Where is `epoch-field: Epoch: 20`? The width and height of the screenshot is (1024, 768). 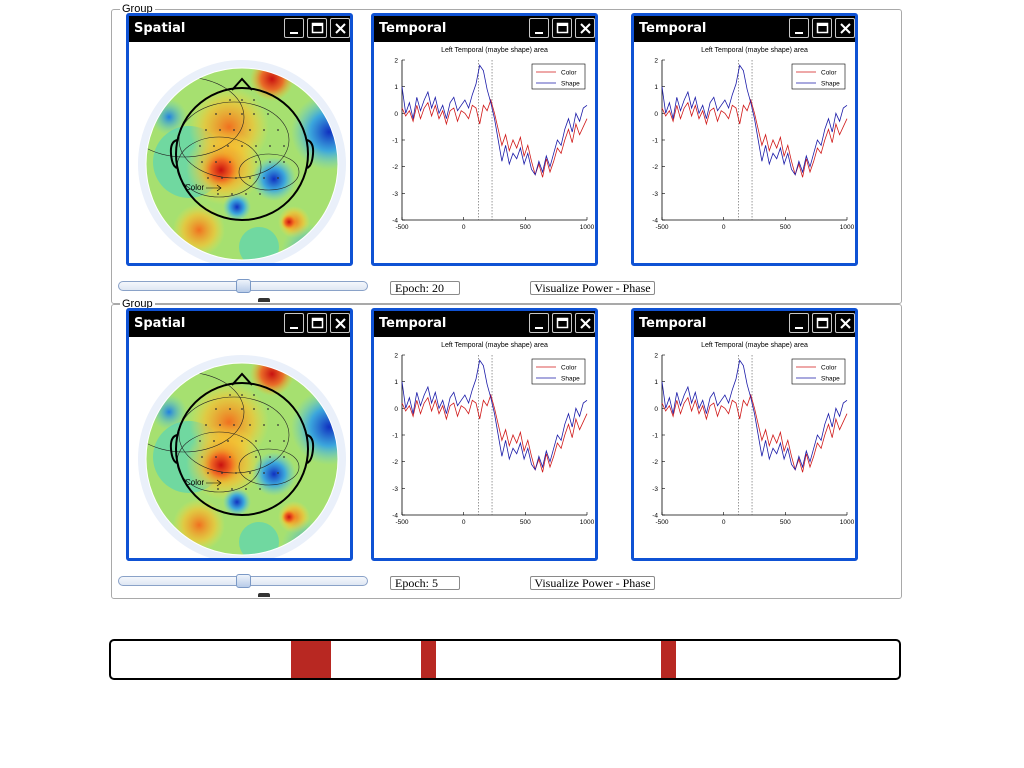 epoch-field: Epoch: 20 is located at coordinates (425, 288).